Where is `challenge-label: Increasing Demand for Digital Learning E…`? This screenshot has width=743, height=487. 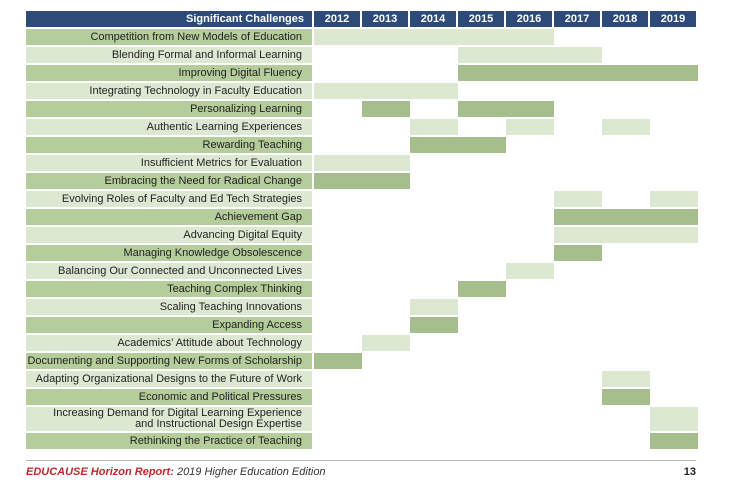 challenge-label: Increasing Demand for Digital Learning E… is located at coordinates (169, 419).